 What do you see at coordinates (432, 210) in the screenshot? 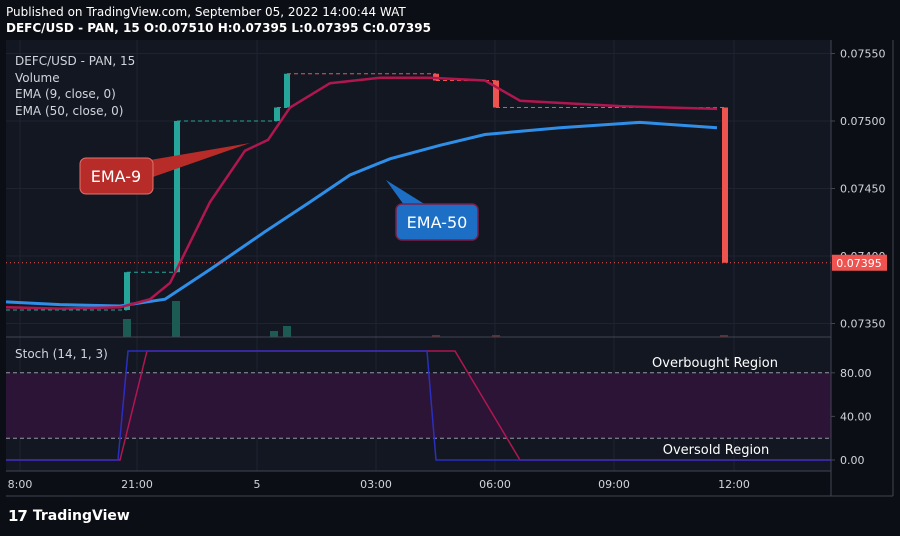
I see `callout-ema50: EMA-50` at bounding box center [432, 210].